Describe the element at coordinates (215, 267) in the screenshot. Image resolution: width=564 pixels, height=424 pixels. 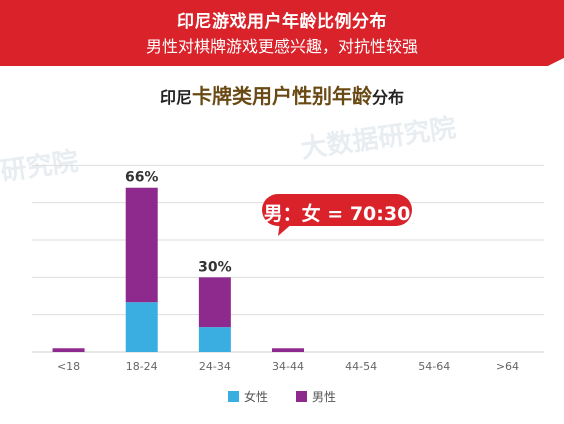
I see `data-label: 30%` at that location.